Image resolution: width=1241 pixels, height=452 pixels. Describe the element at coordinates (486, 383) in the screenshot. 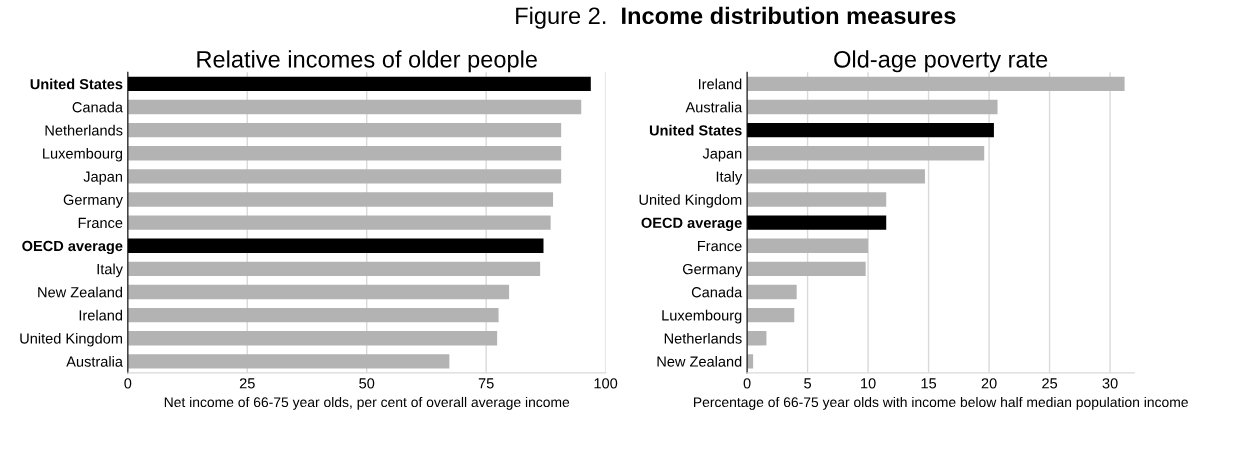

I see `x-tick-label: 75` at that location.